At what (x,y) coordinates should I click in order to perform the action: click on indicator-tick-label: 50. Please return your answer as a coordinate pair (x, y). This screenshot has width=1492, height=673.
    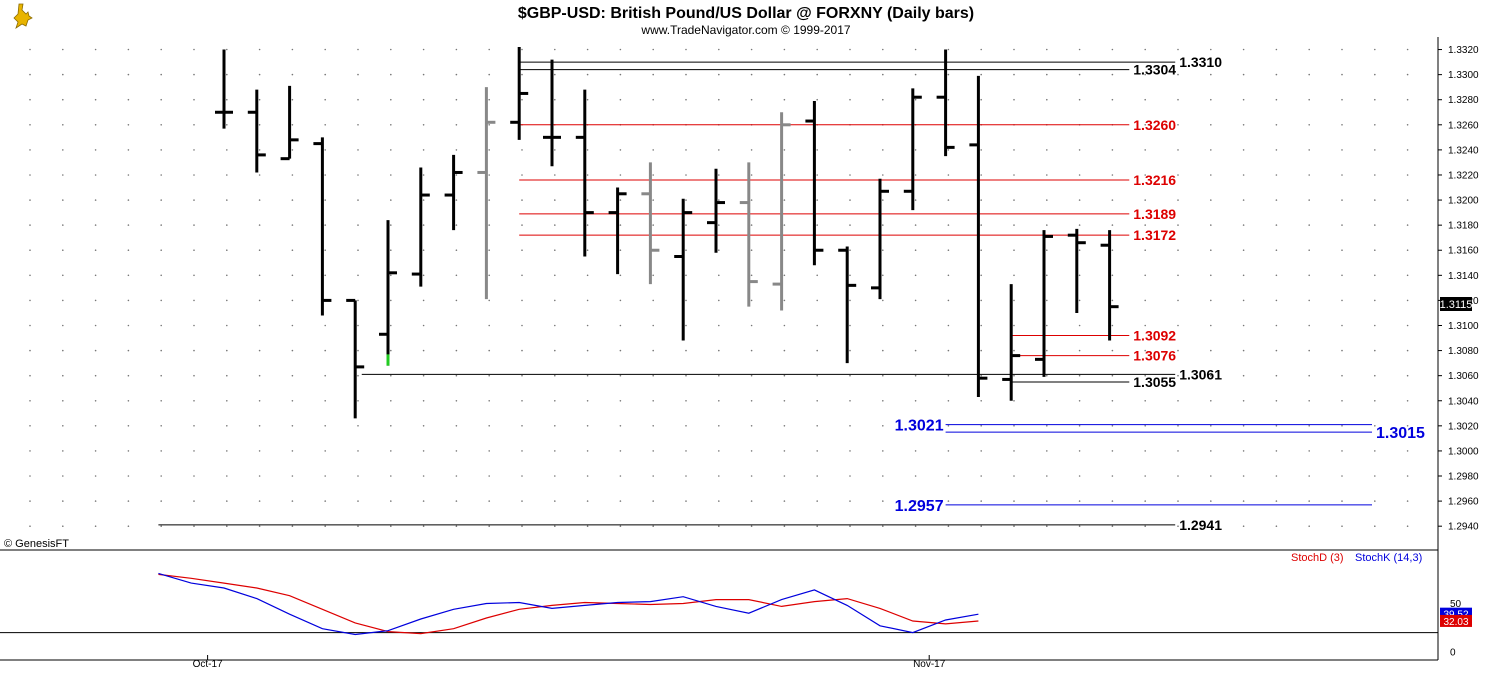
    Looking at the image, I should click on (1456, 604).